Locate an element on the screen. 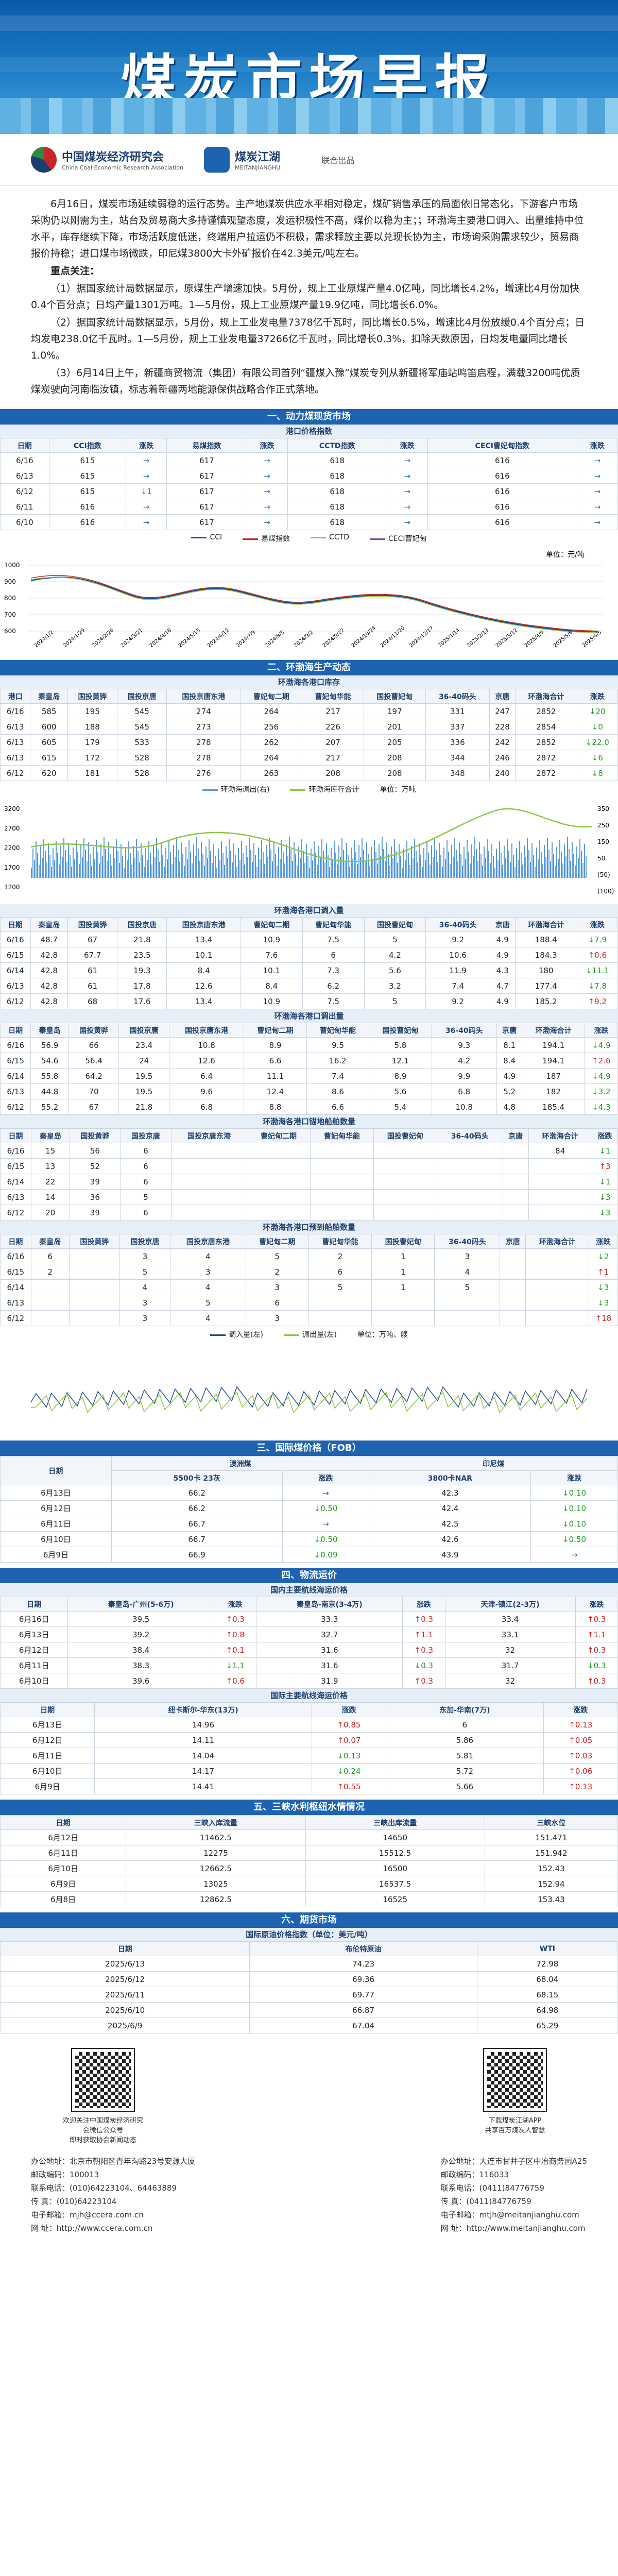  chart-legend: 环渤海调出(右) 环渤海库存合计 单位：万吨 is located at coordinates (309, 789).